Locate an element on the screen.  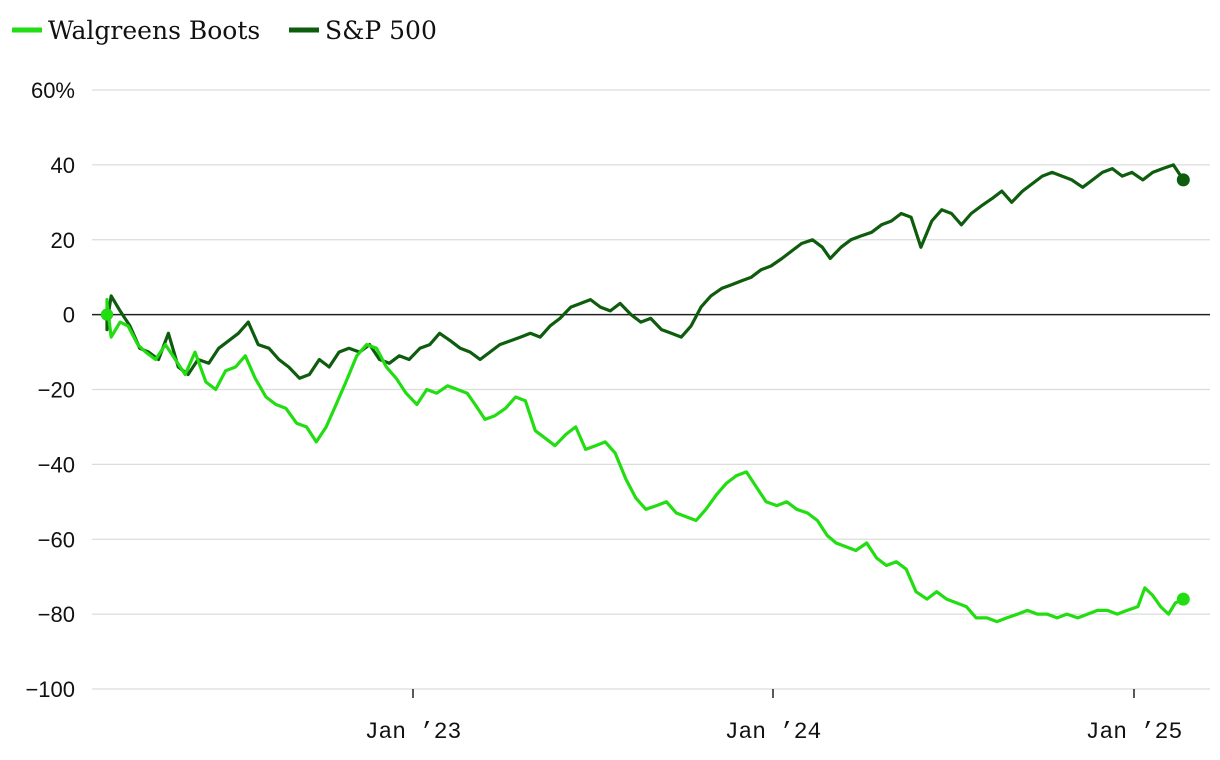
end-point-walgreens is located at coordinates (1183, 599).